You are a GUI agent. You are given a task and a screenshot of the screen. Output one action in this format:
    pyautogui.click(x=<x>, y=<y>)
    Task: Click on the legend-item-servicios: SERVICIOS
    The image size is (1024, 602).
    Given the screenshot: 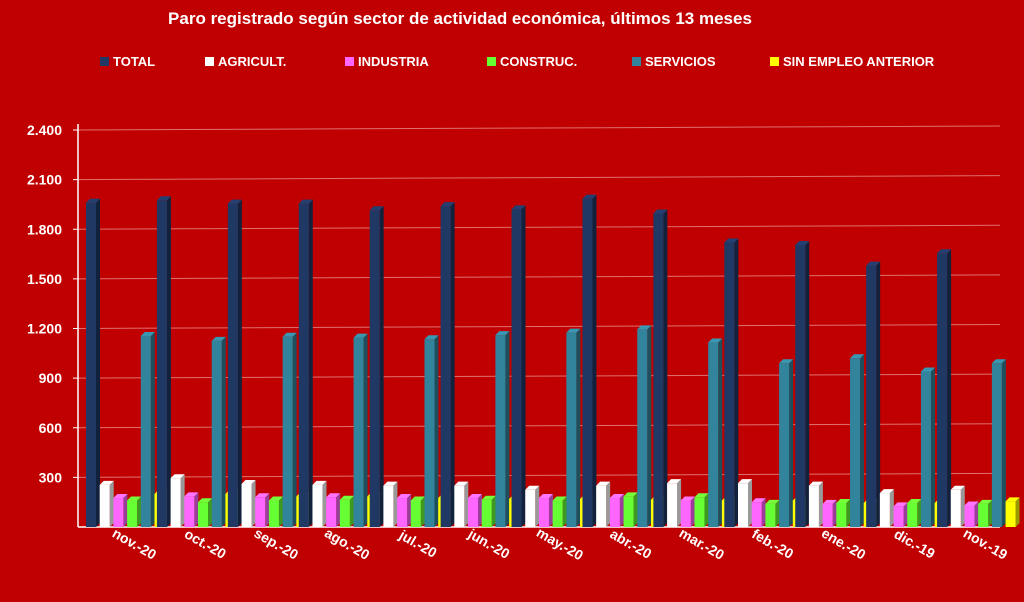 What is the action you would take?
    pyautogui.click(x=674, y=61)
    